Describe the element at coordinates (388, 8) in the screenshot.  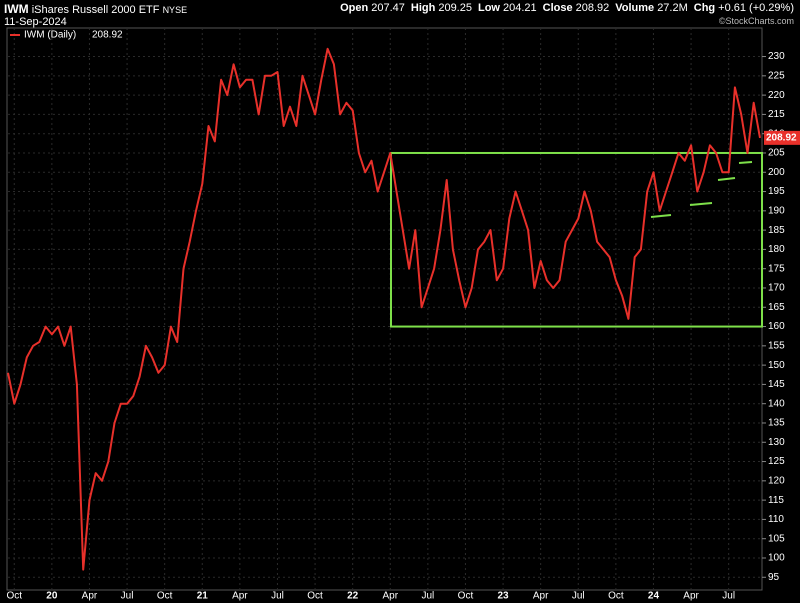
I see `quote-value: 207.47` at that location.